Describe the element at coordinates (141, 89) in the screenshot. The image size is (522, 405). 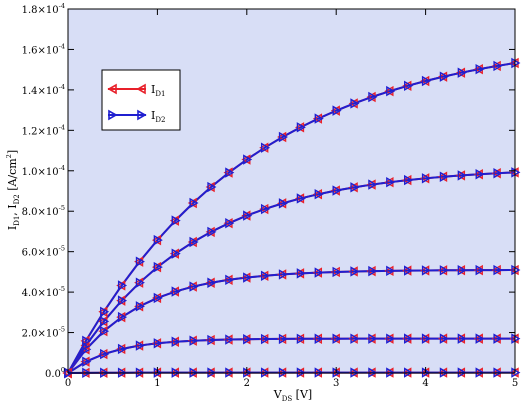
I see `legend-marker-id1-right` at that location.